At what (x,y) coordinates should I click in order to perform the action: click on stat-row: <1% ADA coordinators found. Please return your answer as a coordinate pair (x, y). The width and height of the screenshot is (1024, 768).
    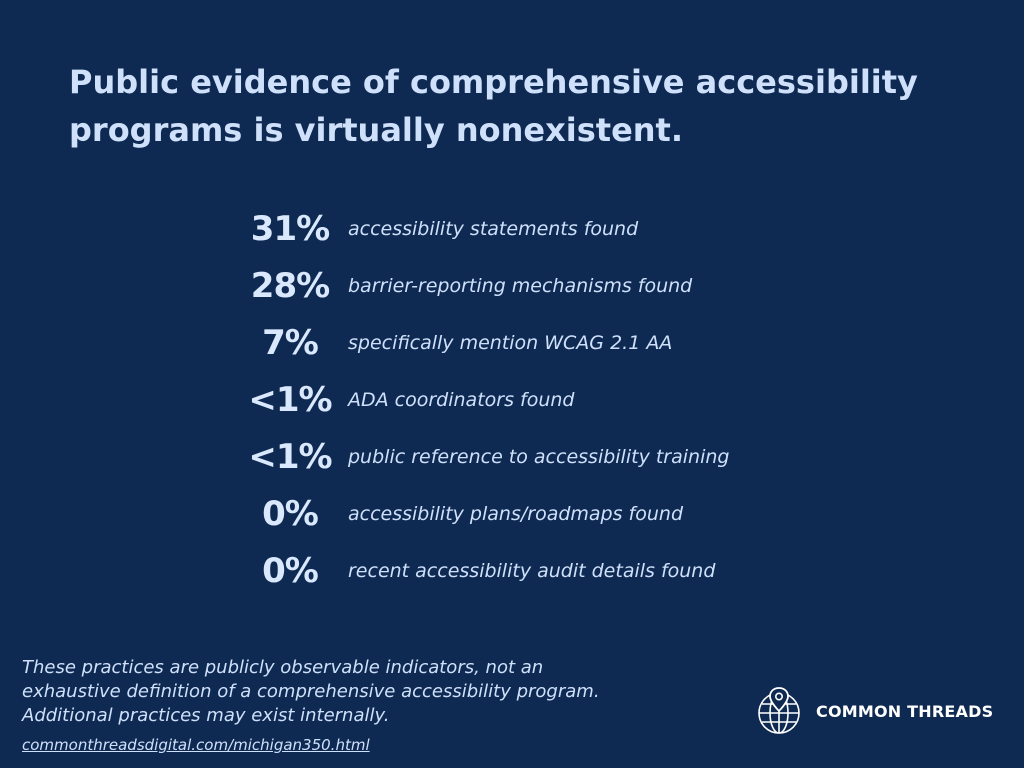
    Looking at the image, I should click on (520, 399).